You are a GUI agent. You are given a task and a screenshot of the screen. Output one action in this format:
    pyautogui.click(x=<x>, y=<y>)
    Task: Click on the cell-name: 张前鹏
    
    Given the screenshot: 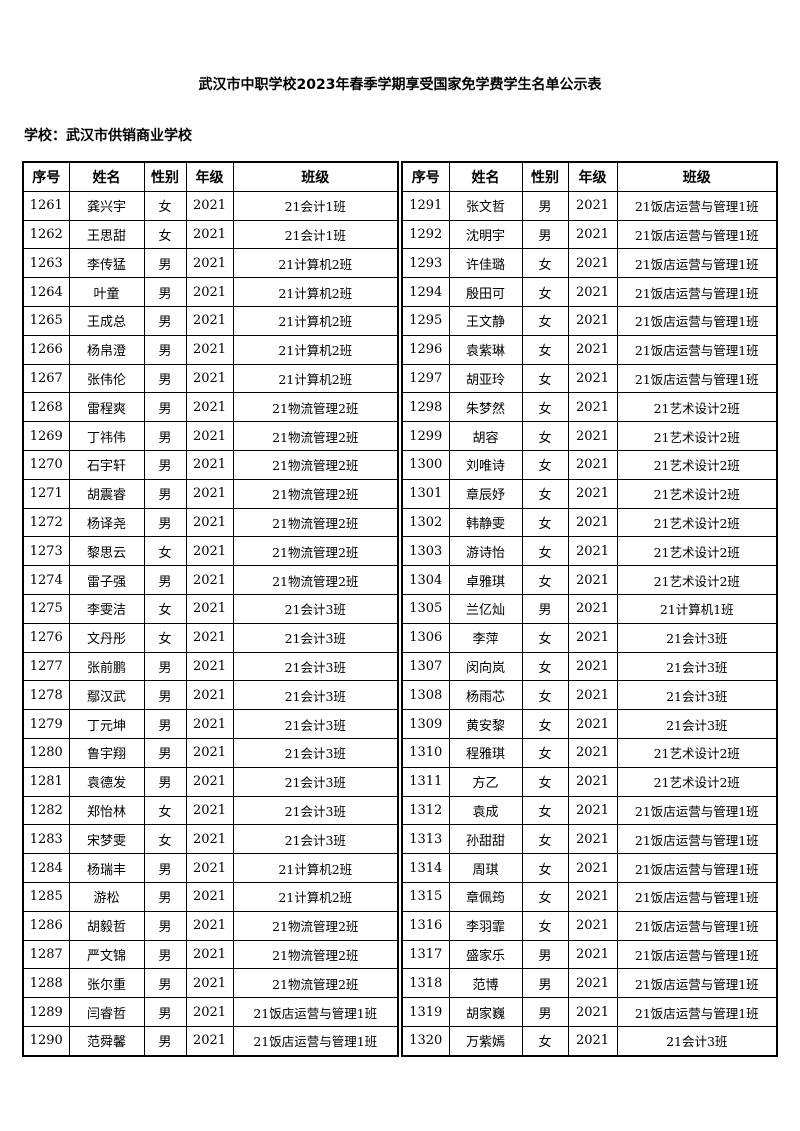 What is the action you would take?
    pyautogui.click(x=106, y=666)
    